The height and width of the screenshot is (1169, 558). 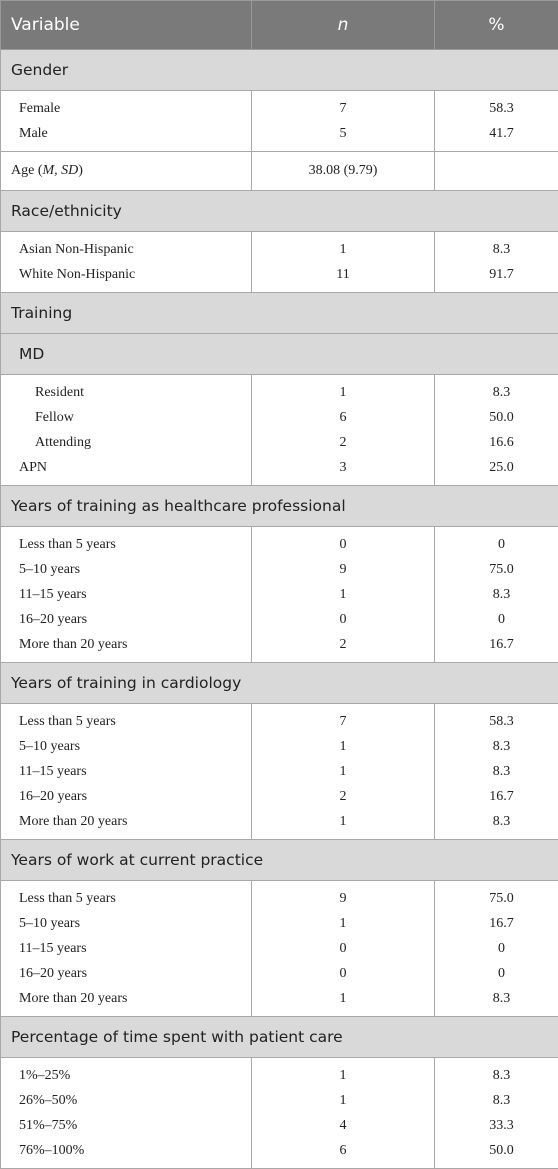 I want to click on header-variable: Variable, so click(x=126, y=25).